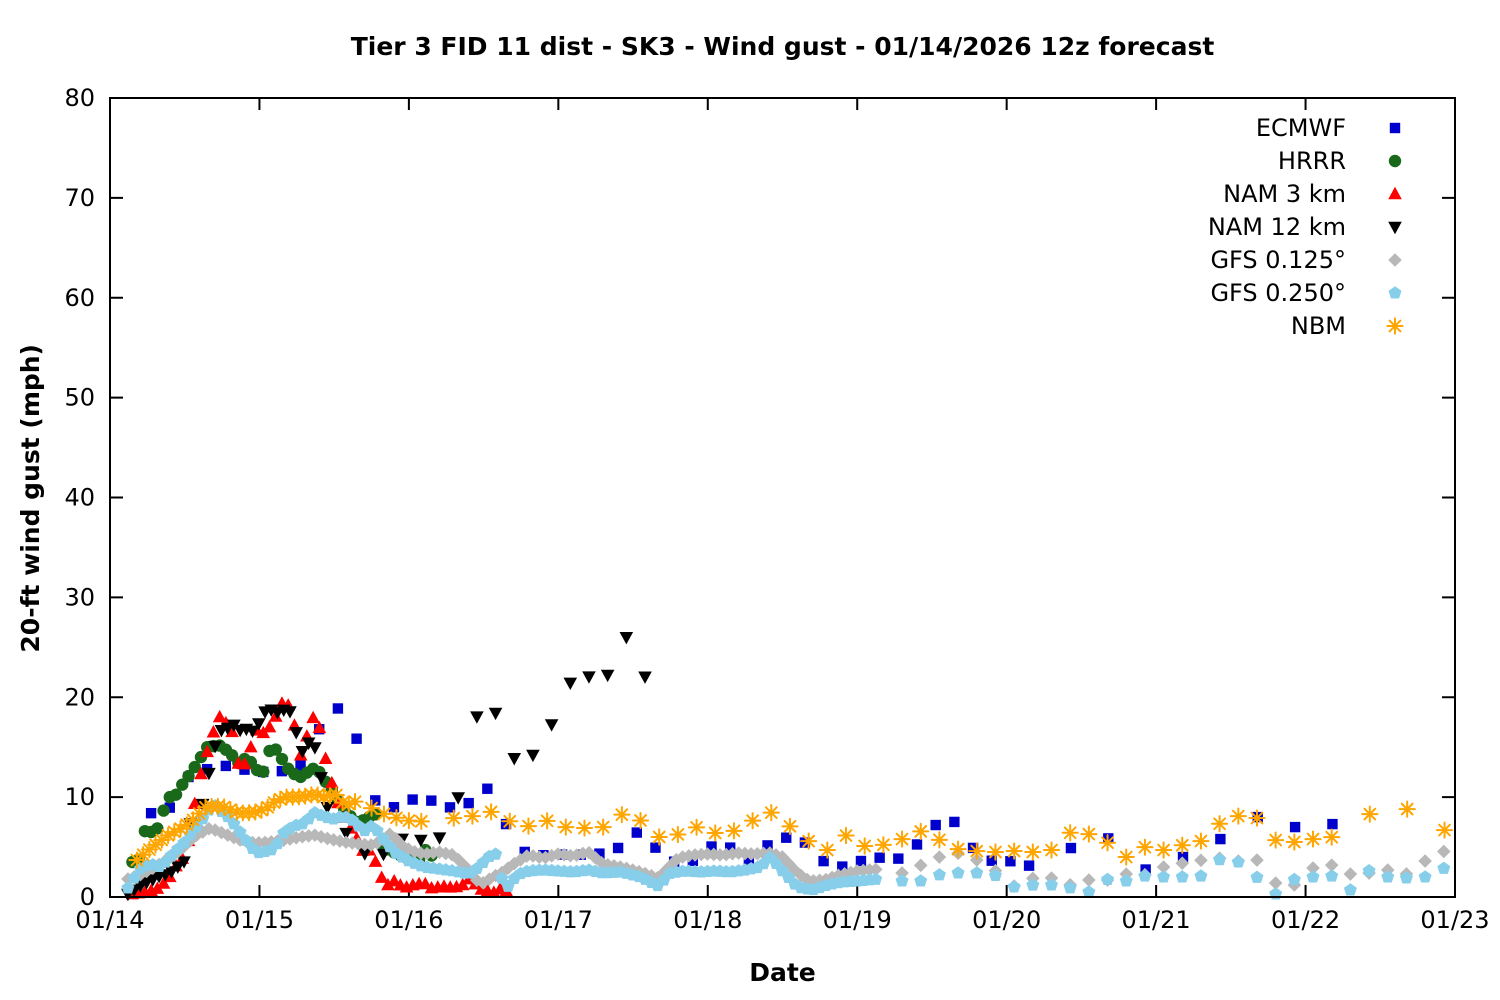  Describe the element at coordinates (79, 498) in the screenshot. I see `svg-text: 40` at that location.